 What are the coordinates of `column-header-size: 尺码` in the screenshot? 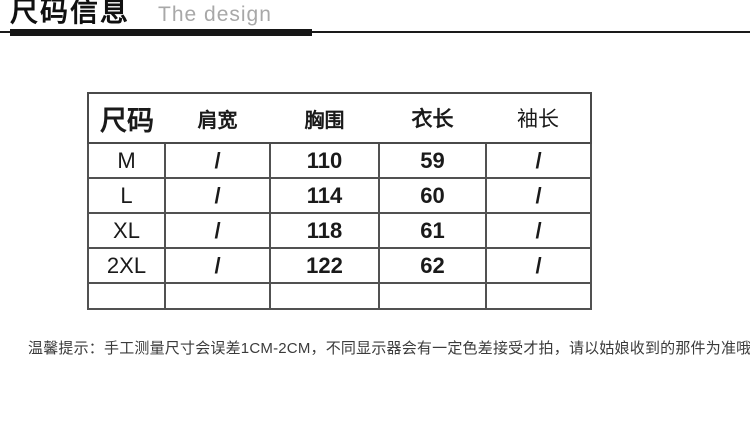 It's located at (126, 118).